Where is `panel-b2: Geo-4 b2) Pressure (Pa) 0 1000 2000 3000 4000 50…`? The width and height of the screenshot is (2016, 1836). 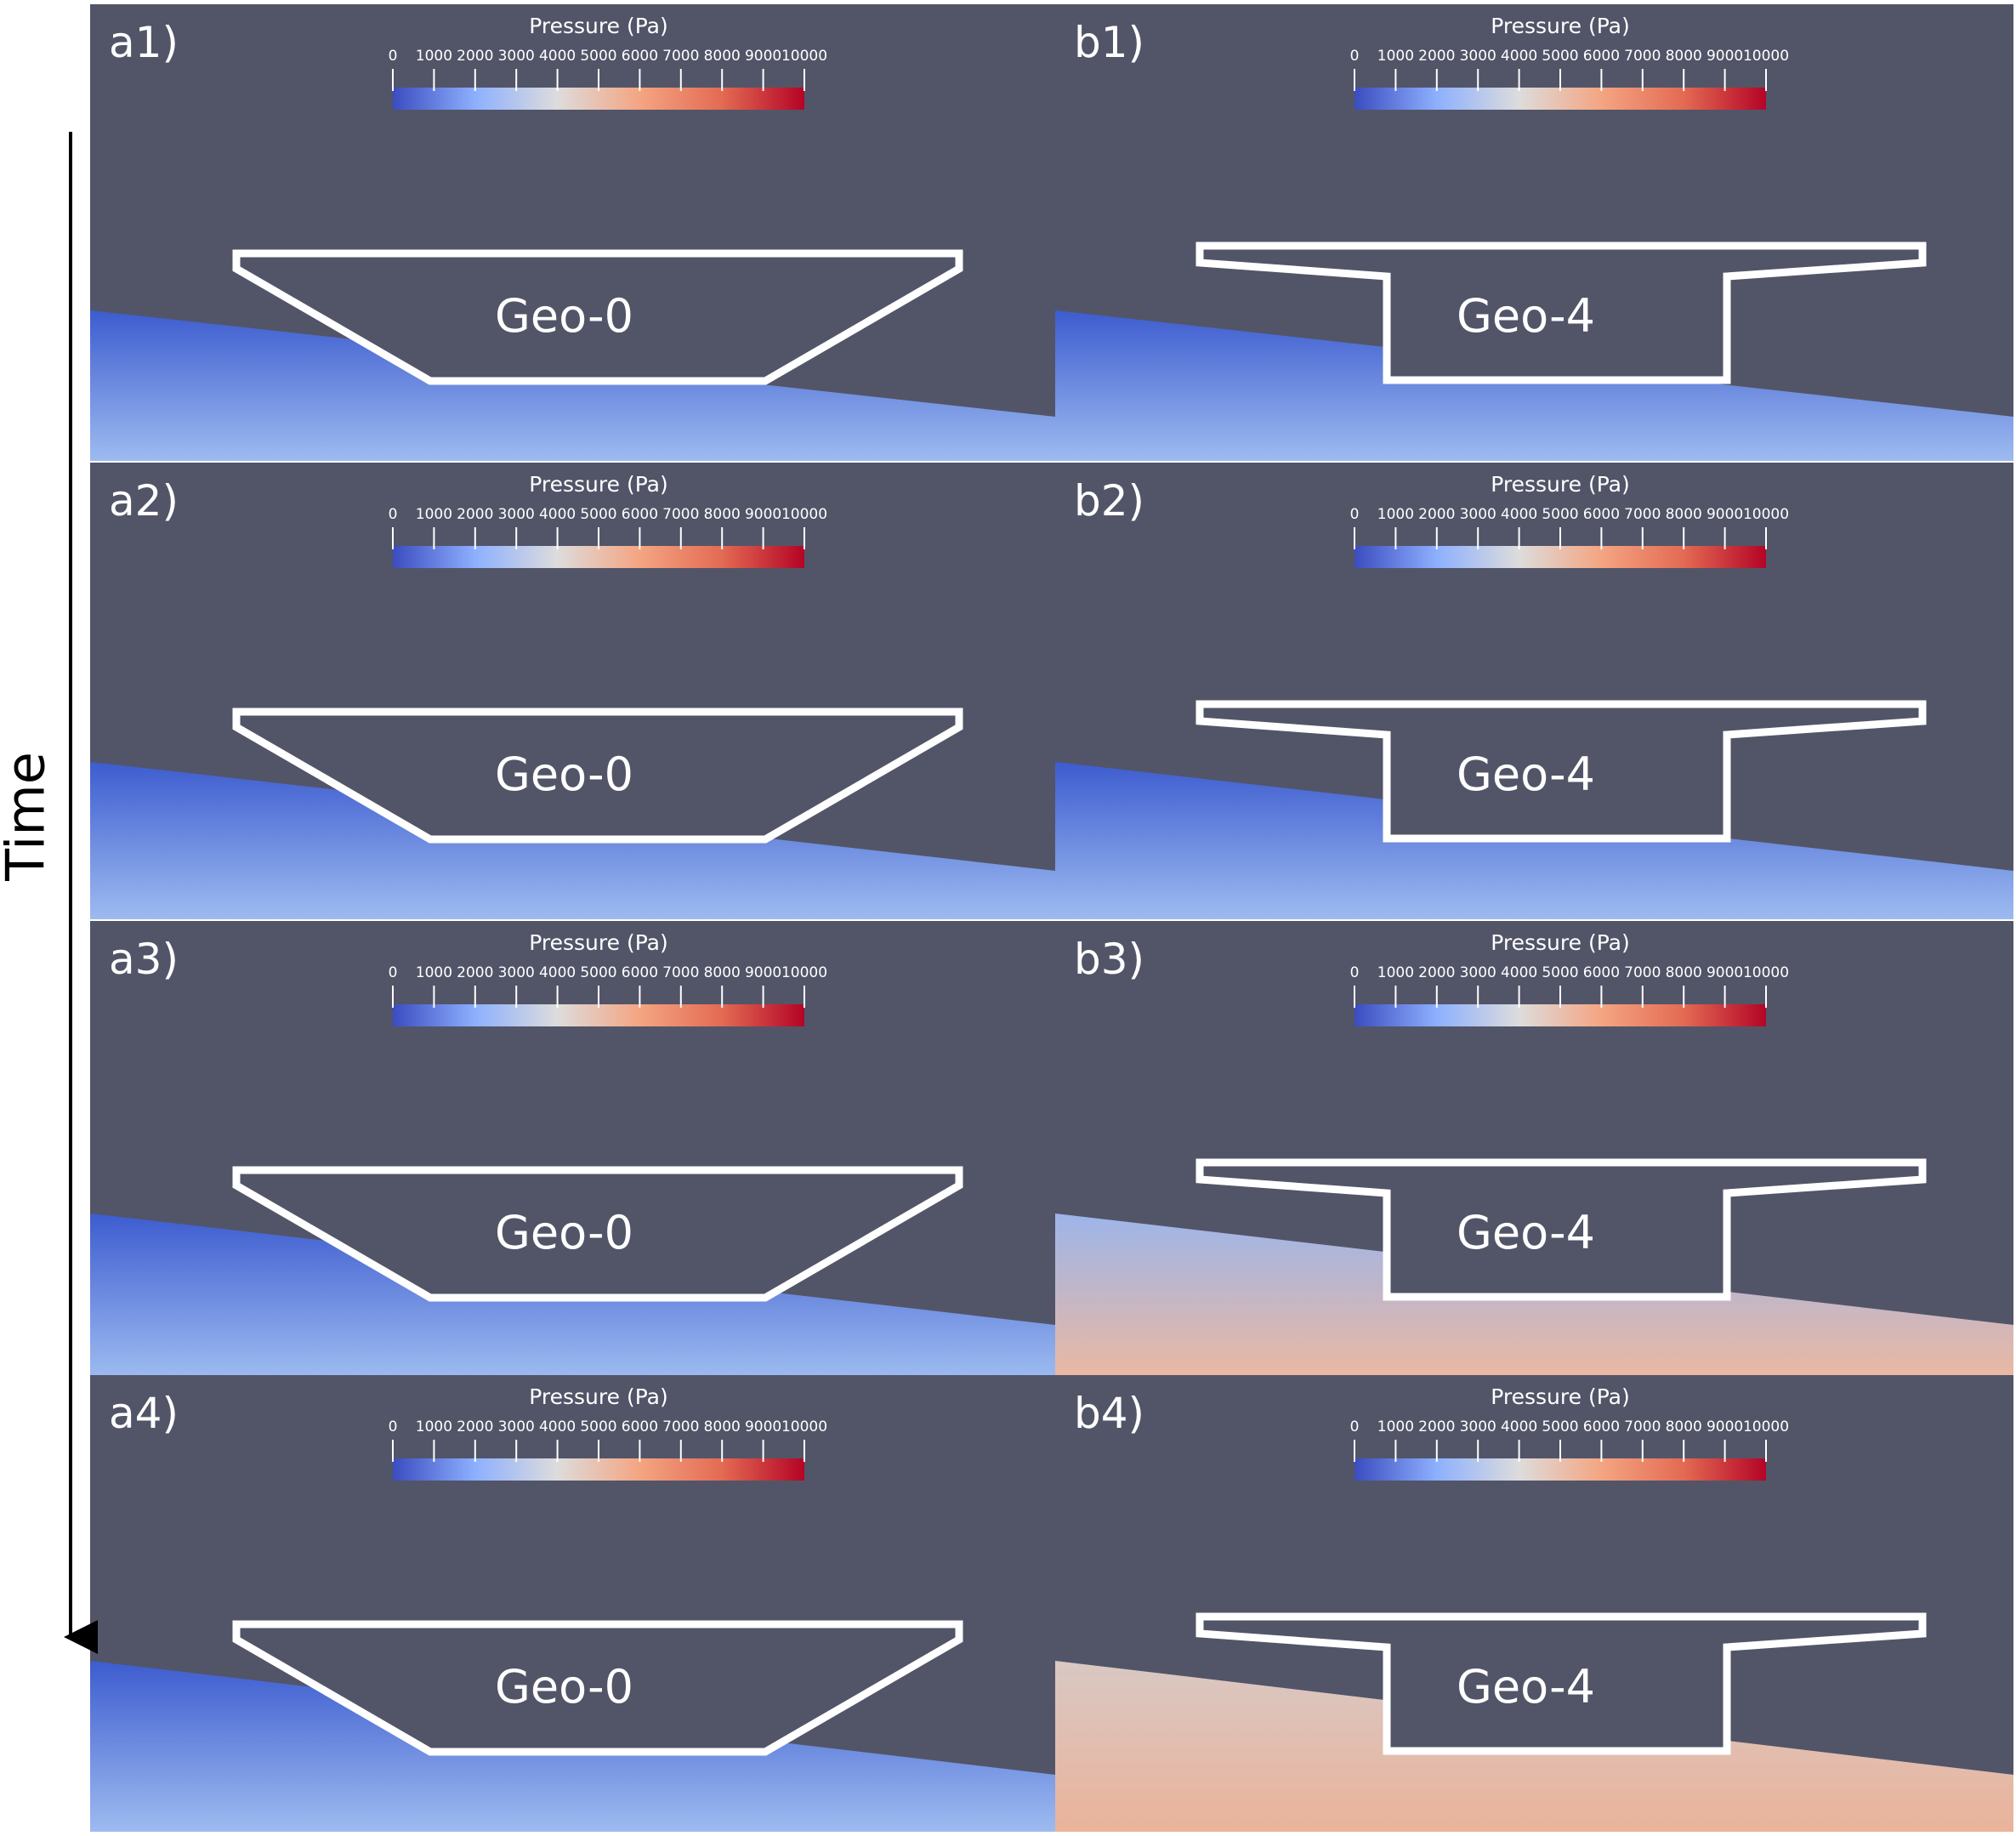 panel-b2: Geo-4 b2) Pressure (Pa) 0 1000 2000 3000 4000 50… is located at coordinates (1534, 691).